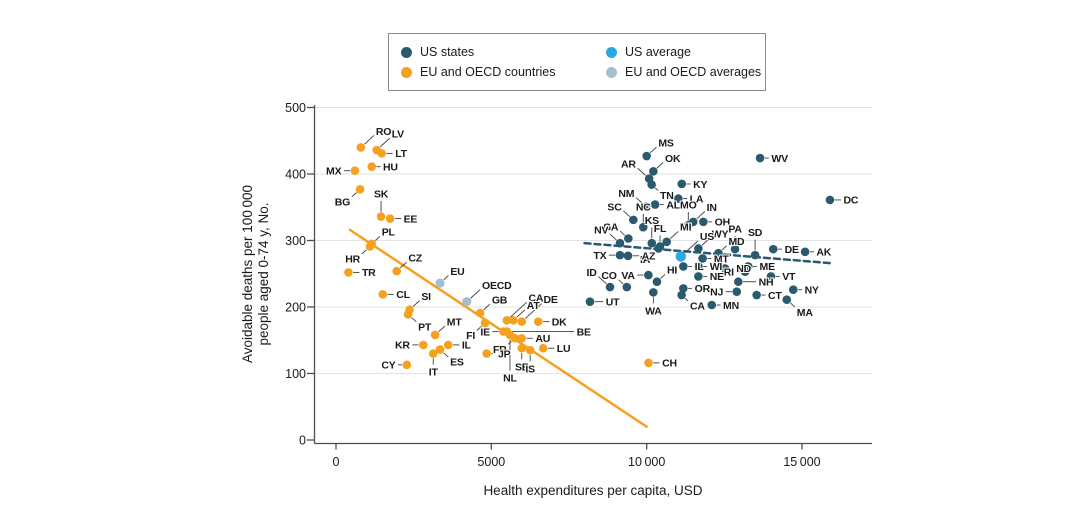  Describe the element at coordinates (426, 297) in the screenshot. I see `point-label-SI: SI` at that location.